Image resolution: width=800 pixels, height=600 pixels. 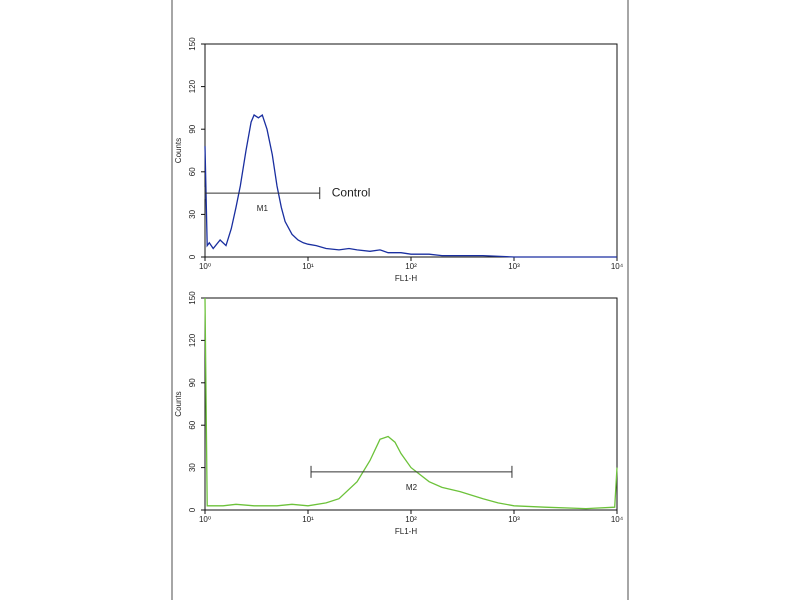 I want to click on histogram-line, so click(x=410, y=185).